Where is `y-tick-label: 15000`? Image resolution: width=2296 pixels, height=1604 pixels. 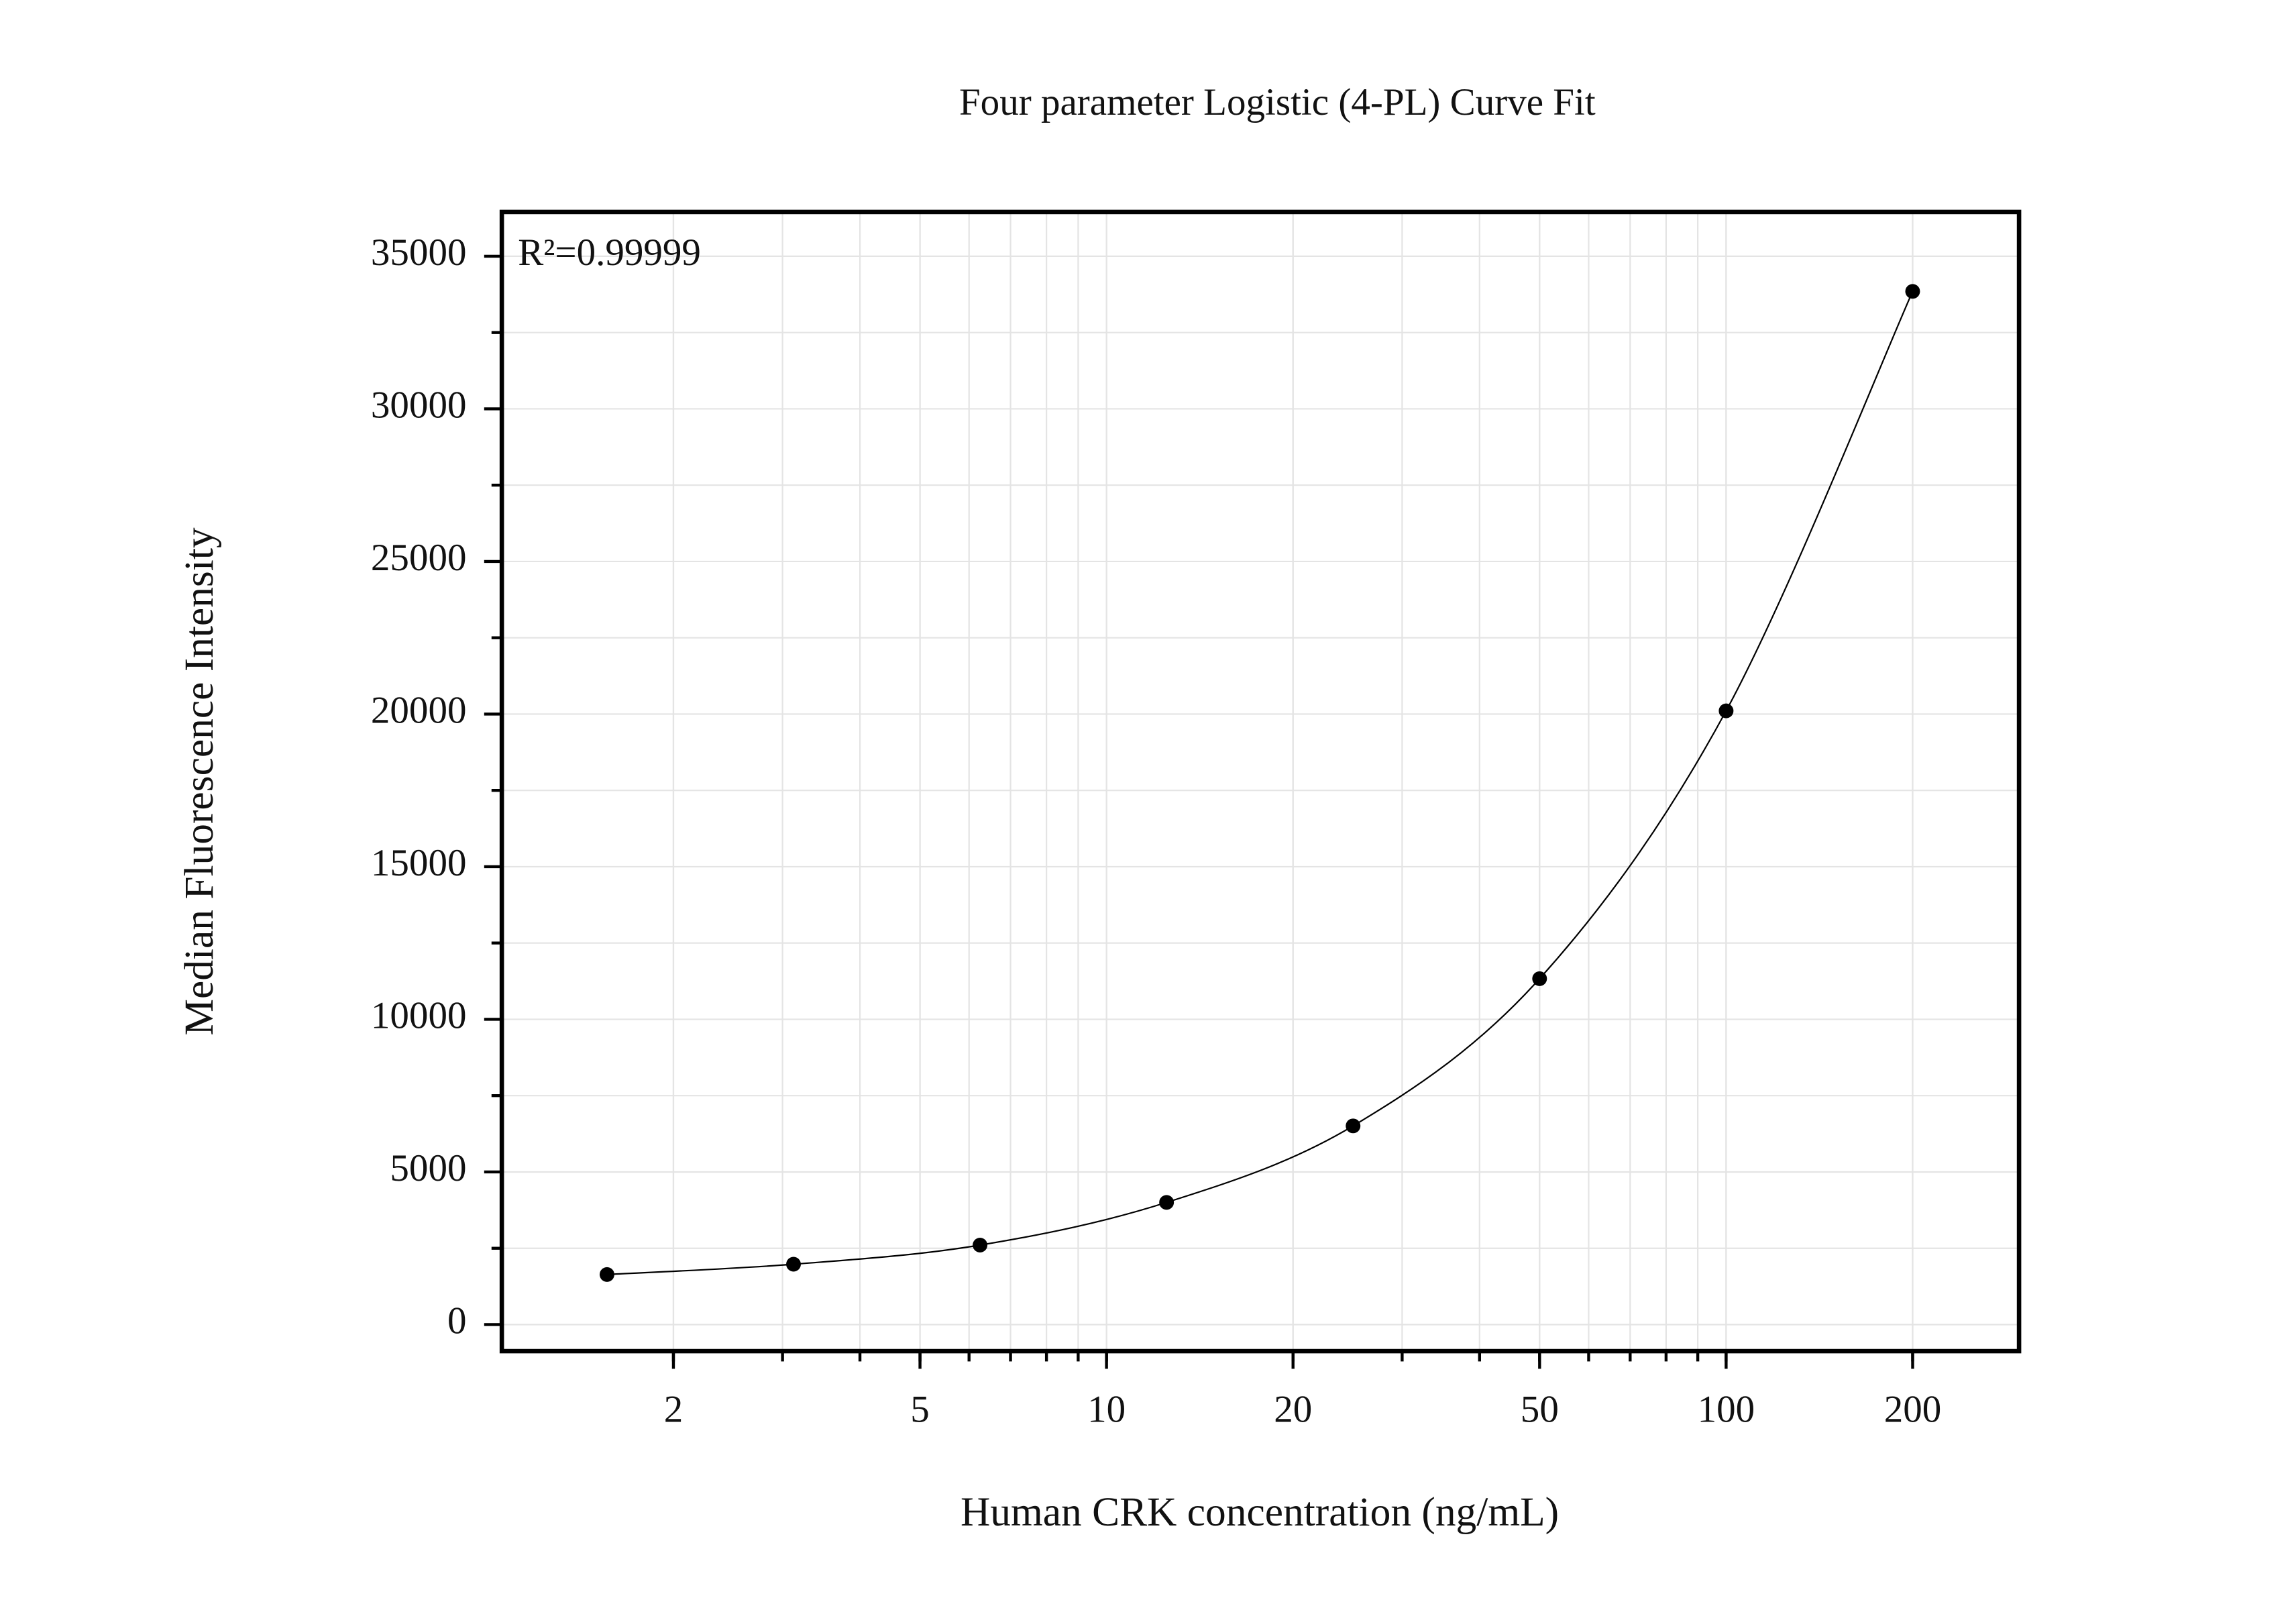
y-tick-label: 15000 is located at coordinates (419, 863).